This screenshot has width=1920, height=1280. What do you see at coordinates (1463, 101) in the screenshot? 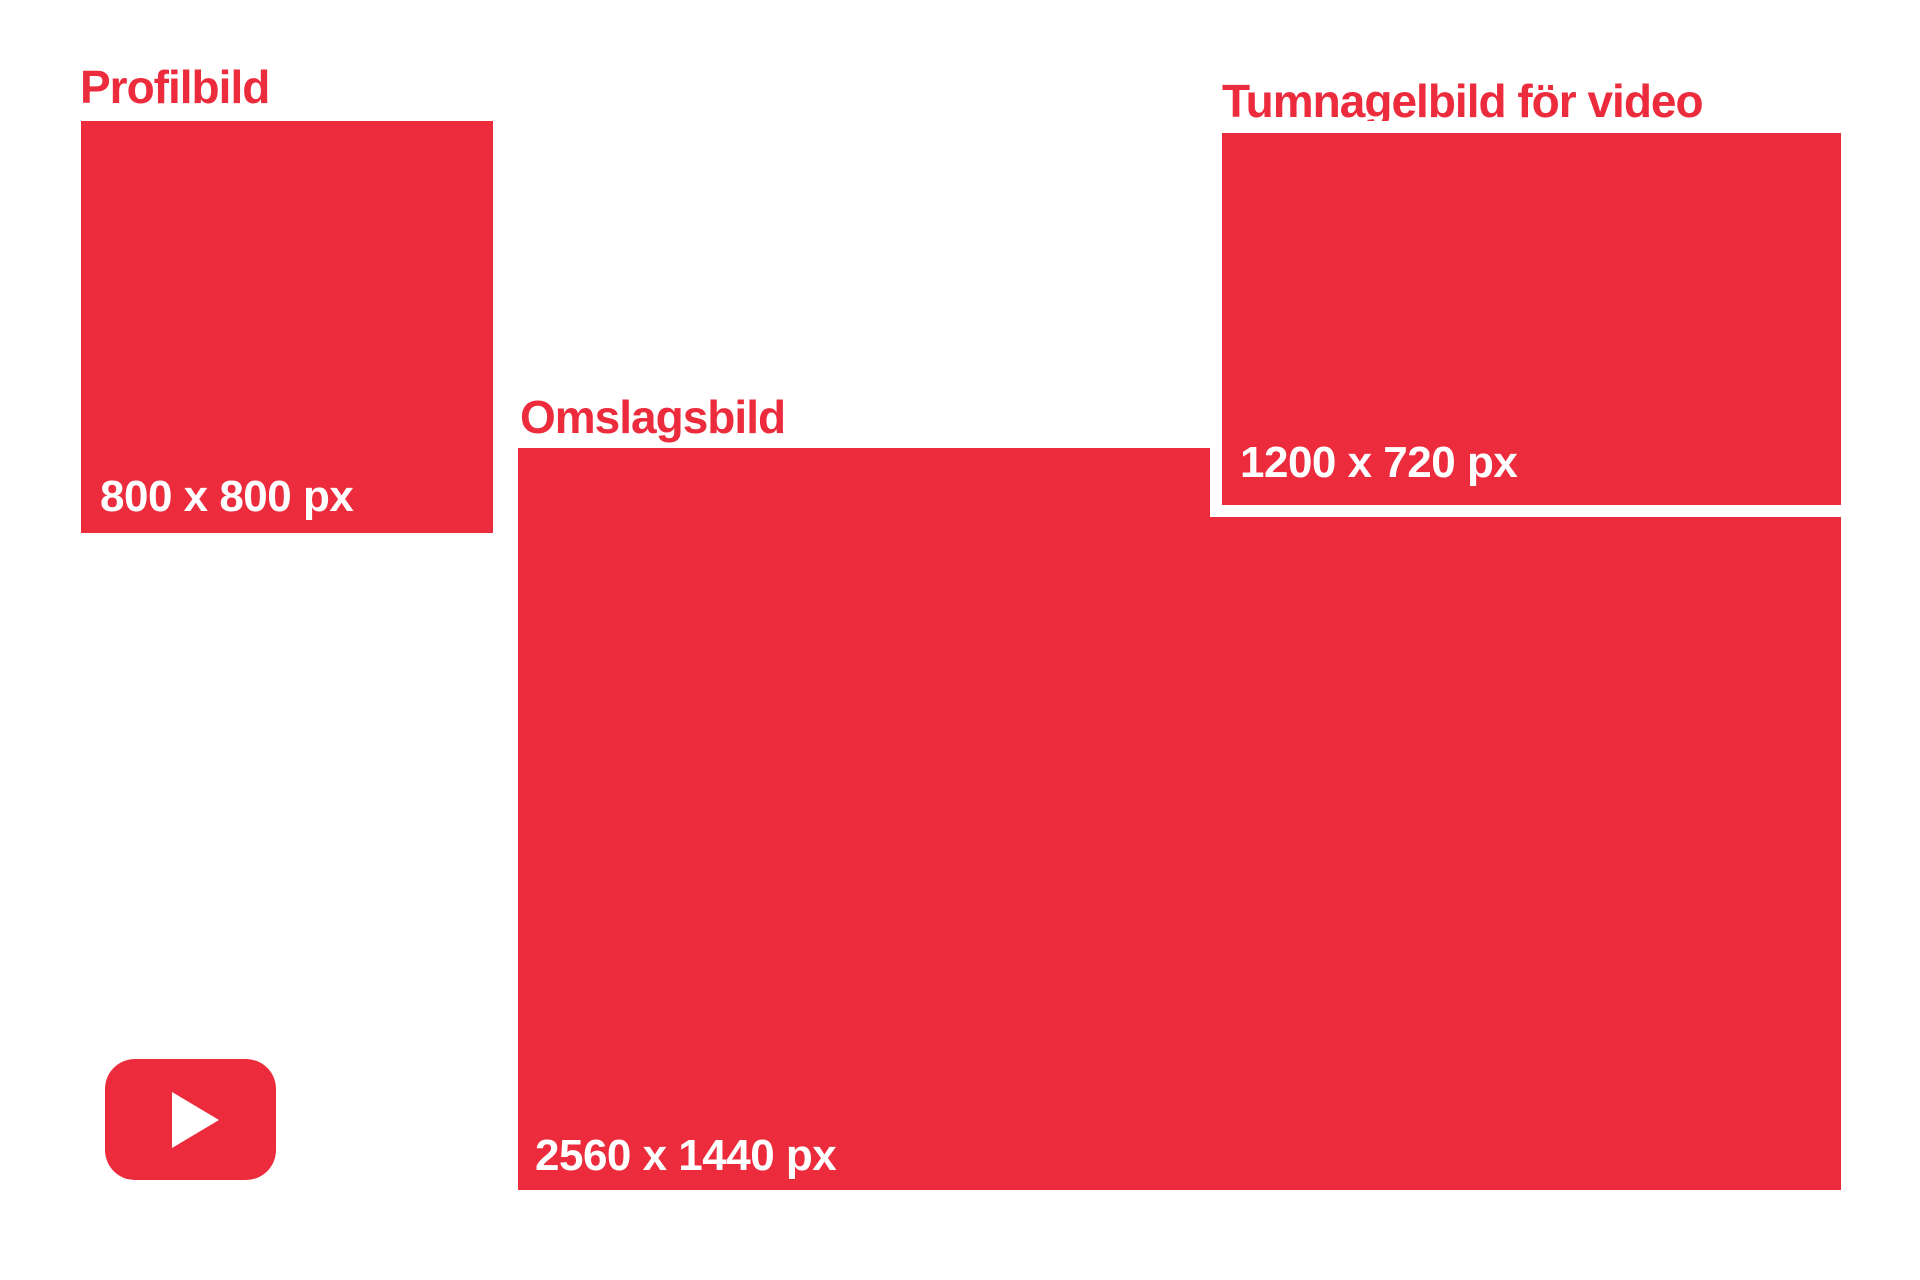
I see `video-thumbnail-title: Tumnagelbild för video` at bounding box center [1463, 101].